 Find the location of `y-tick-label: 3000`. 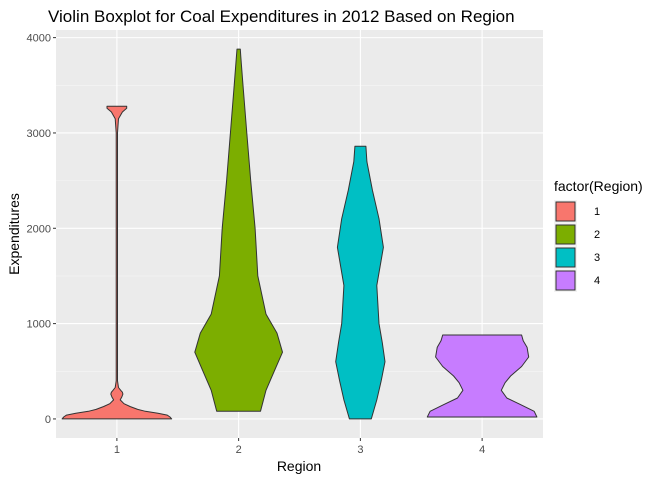

y-tick-label: 3000 is located at coordinates (39, 134).